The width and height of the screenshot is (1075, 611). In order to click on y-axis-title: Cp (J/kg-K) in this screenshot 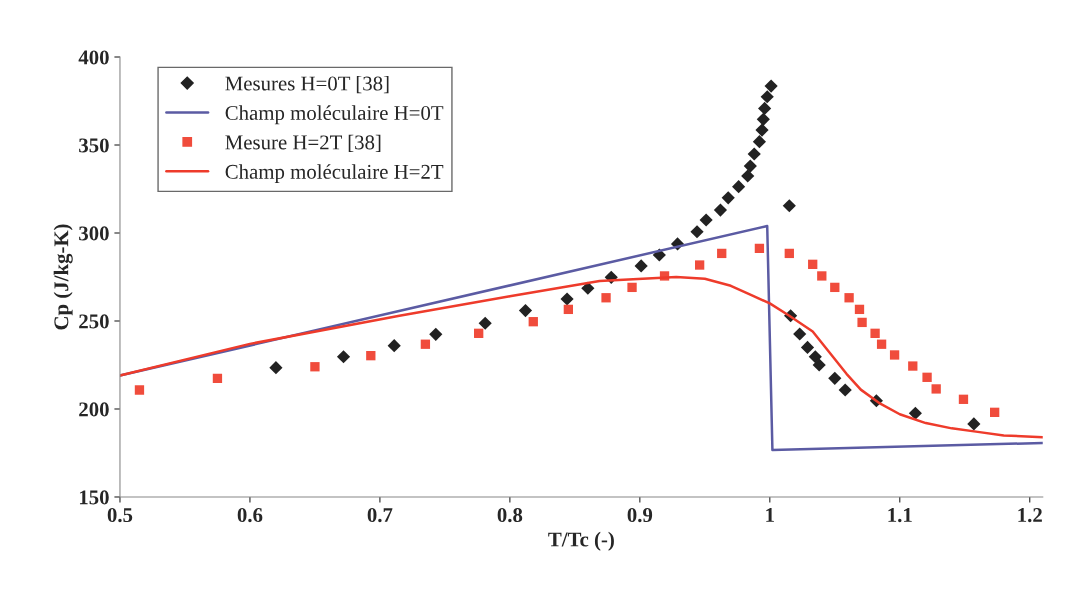, I will do `click(63, 277)`.